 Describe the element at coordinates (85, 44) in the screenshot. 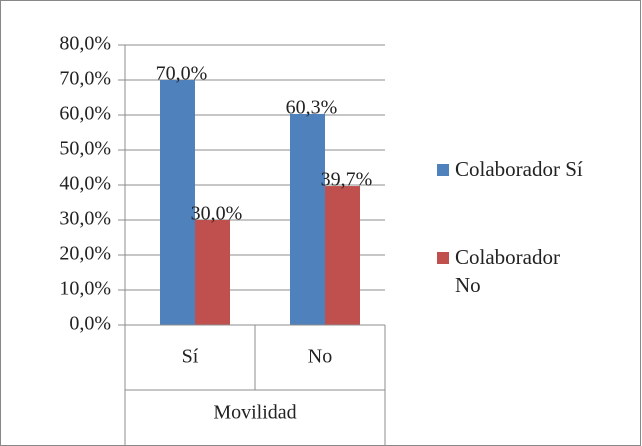

I see `y-tick-label: 80,0%` at that location.